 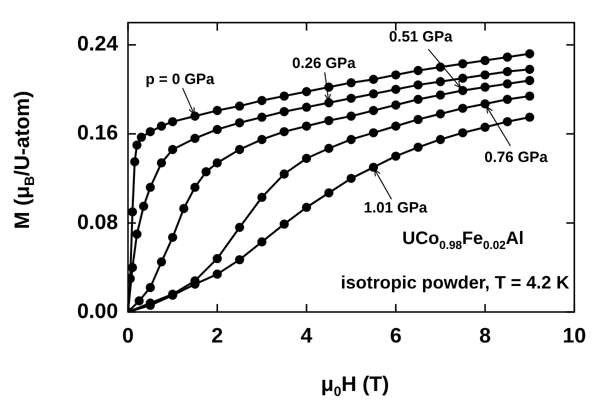 What do you see at coordinates (128, 336) in the screenshot?
I see `x-tick-label: 0` at bounding box center [128, 336].